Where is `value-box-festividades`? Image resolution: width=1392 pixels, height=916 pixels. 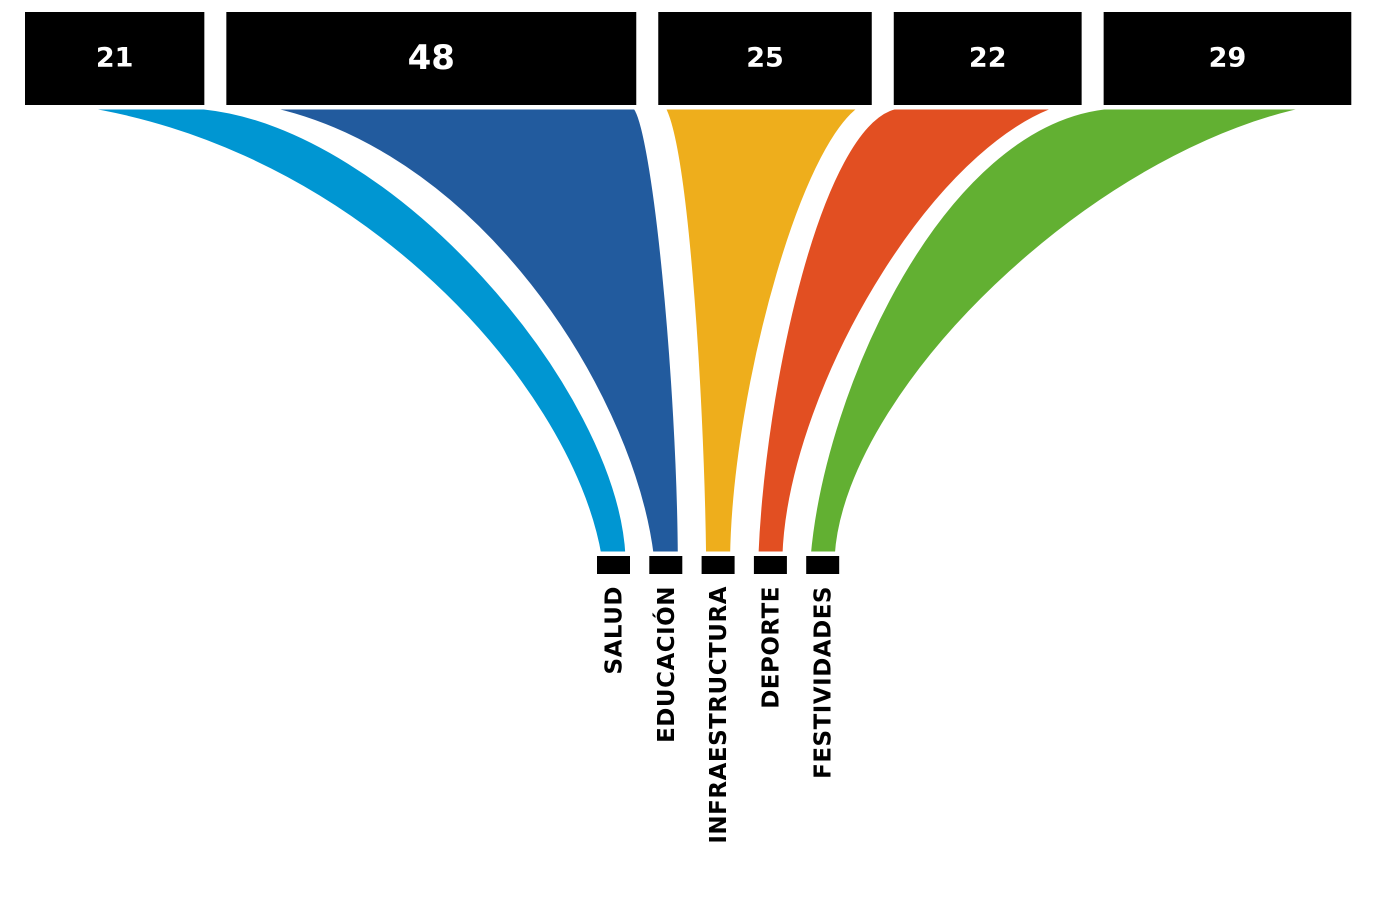
value-box-festividades is located at coordinates (1227, 58).